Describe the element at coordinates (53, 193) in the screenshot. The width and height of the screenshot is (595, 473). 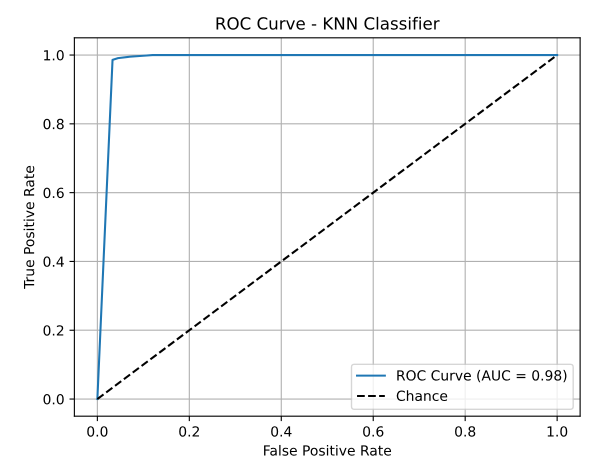
I see `y-tick-label: 0.6` at that location.